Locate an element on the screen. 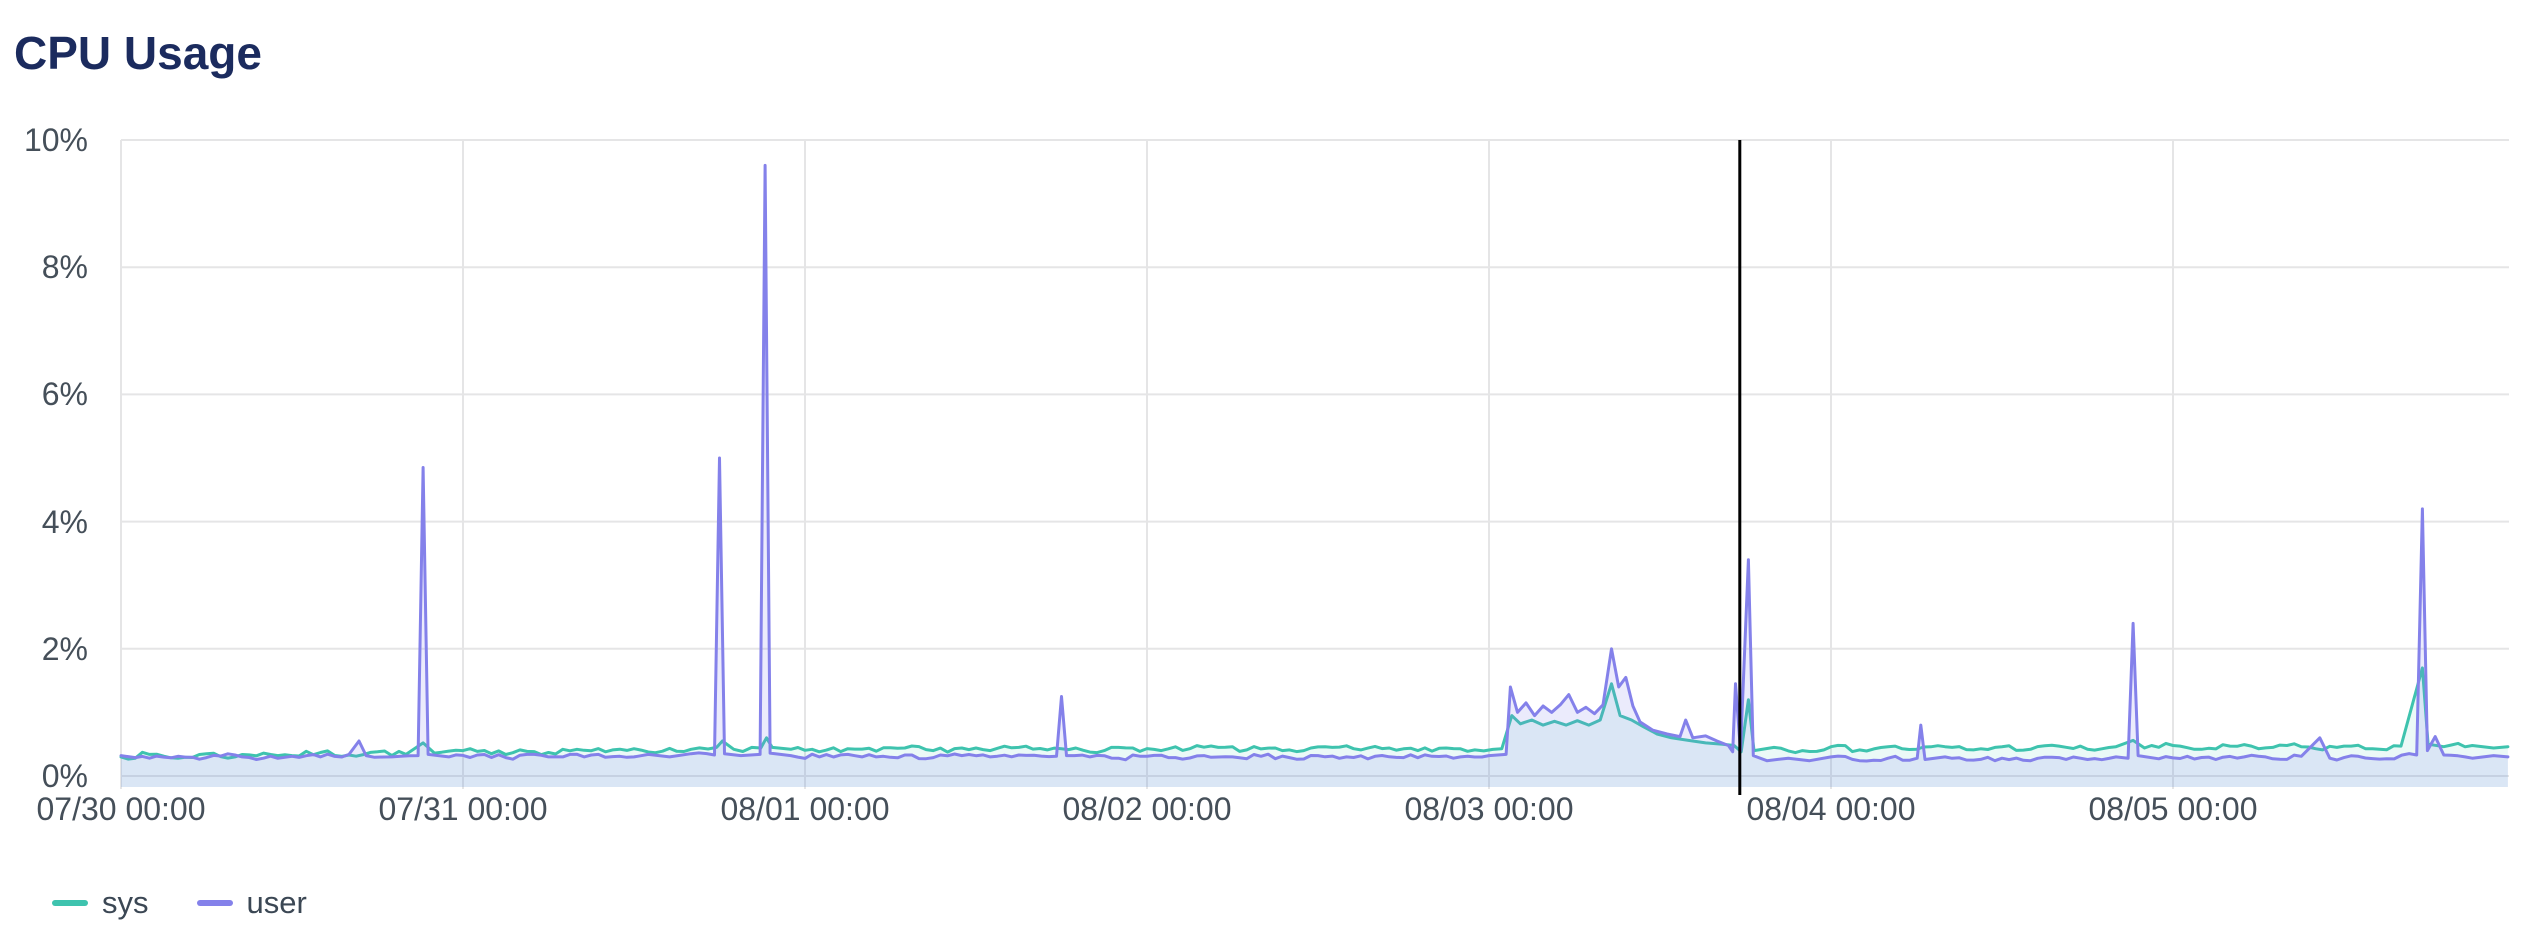 This screenshot has height=949, width=2542. x-tick-label: 08/01 00:00 is located at coordinates (805, 809).